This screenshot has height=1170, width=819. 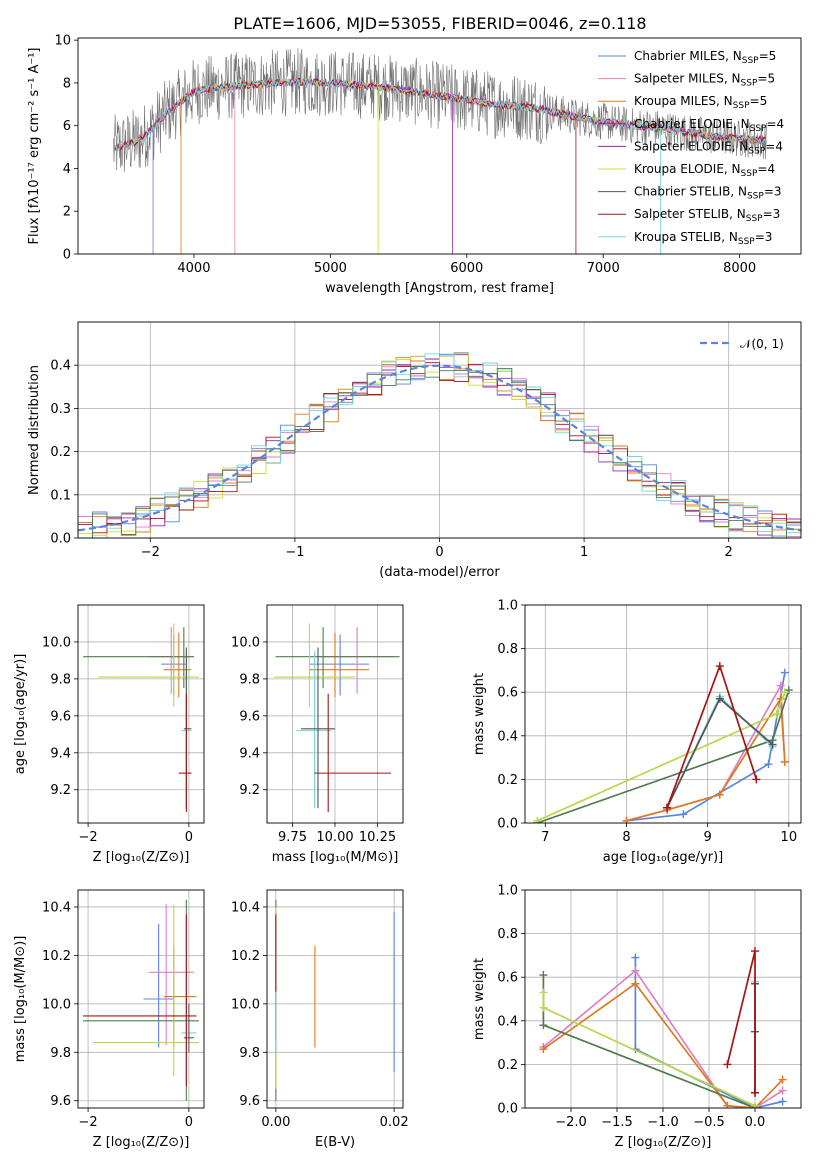 What do you see at coordinates (334, 837) in the screenshot?
I see `age_vs_mass-xtick-label: 10.00` at bounding box center [334, 837].